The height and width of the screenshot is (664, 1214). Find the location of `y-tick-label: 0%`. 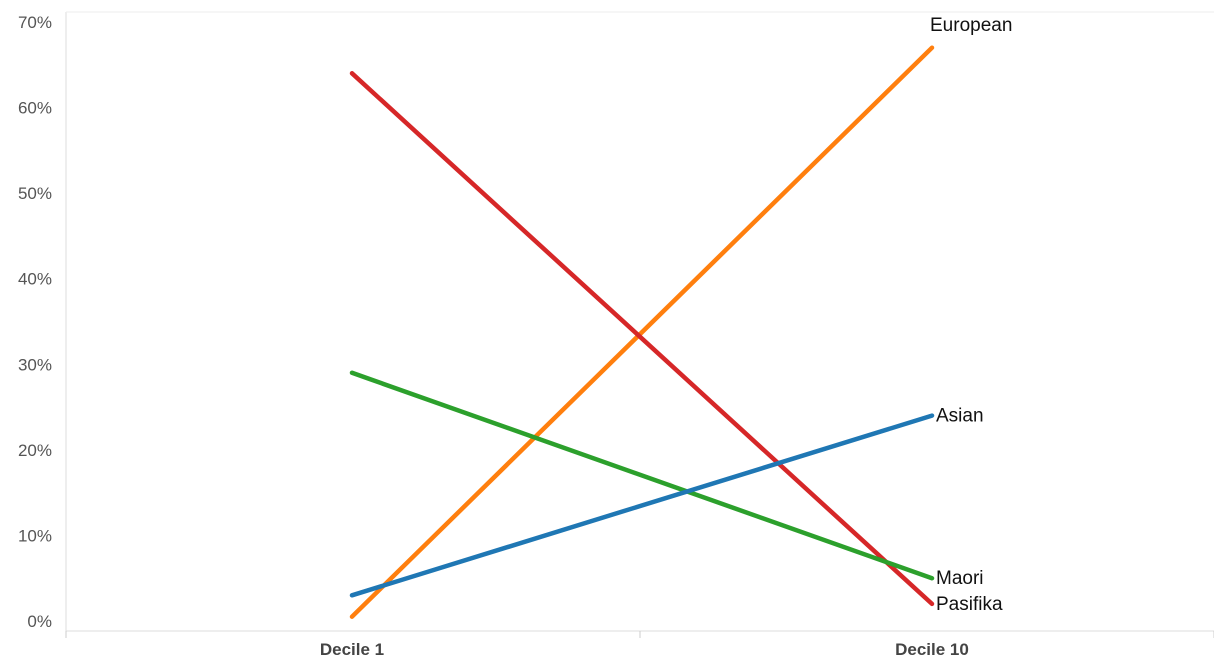

y-tick-label: 0% is located at coordinates (39, 621).